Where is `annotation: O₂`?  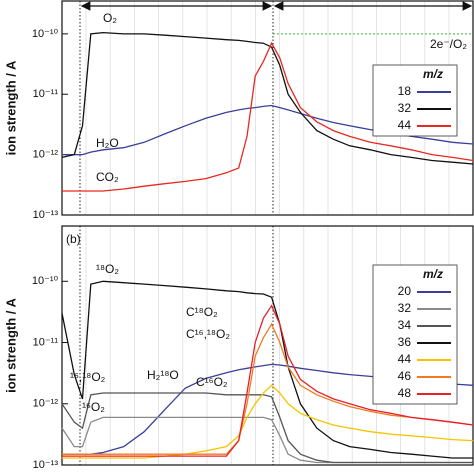 annotation: O₂ is located at coordinates (110, 18).